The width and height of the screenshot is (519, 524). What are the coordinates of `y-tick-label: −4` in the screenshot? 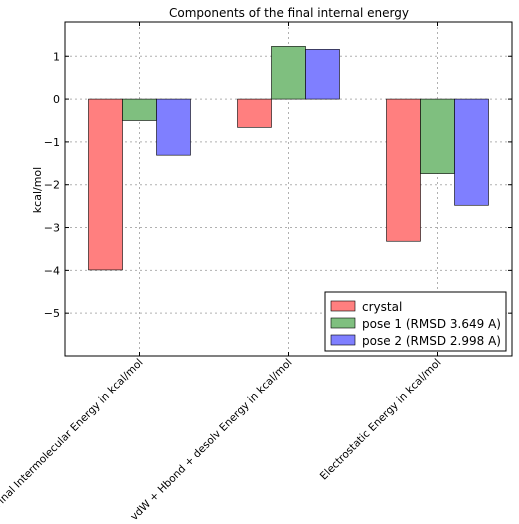 It's located at (52, 270).